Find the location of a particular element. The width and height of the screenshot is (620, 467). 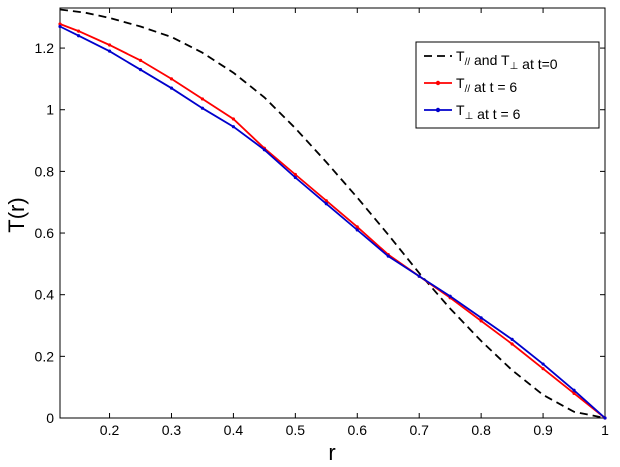

x-tick-label: 0.5 is located at coordinates (296, 430).